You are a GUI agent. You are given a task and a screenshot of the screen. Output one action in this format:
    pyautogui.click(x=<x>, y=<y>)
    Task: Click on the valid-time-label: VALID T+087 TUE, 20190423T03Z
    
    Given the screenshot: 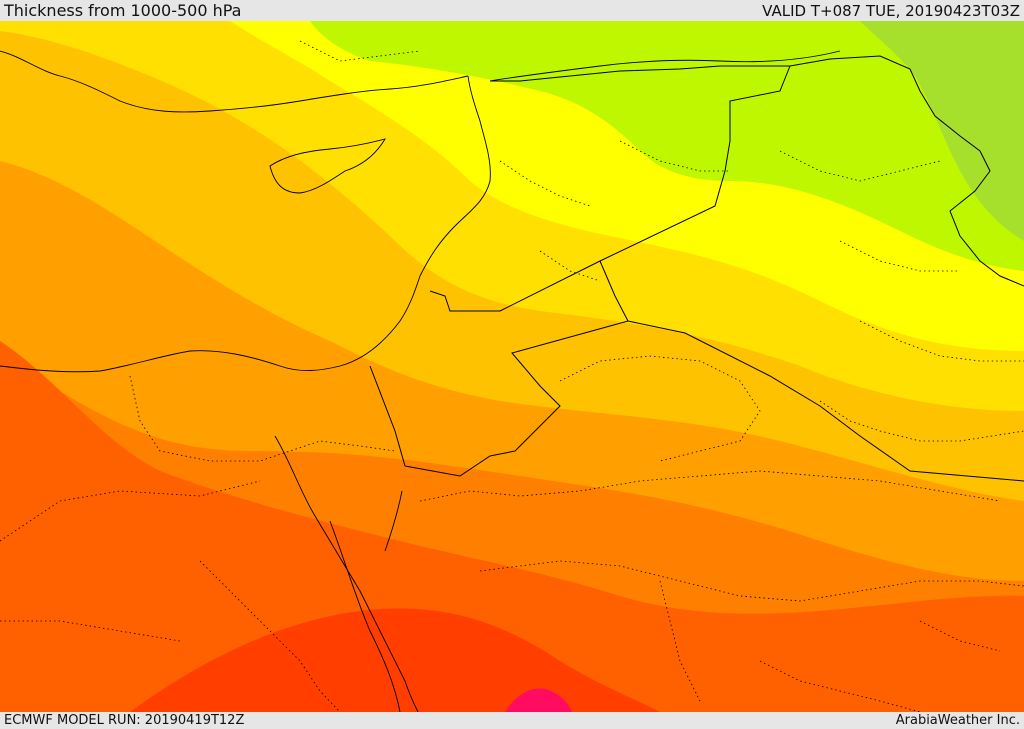 What is the action you would take?
    pyautogui.click(x=891, y=11)
    